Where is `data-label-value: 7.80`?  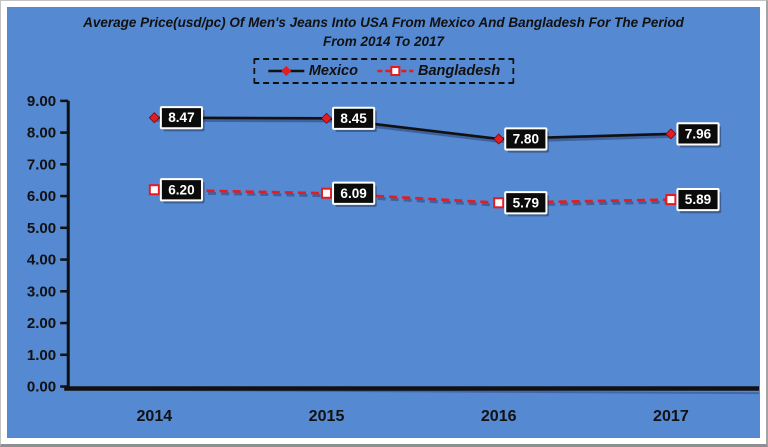
data-label-value: 7.80 is located at coordinates (526, 138).